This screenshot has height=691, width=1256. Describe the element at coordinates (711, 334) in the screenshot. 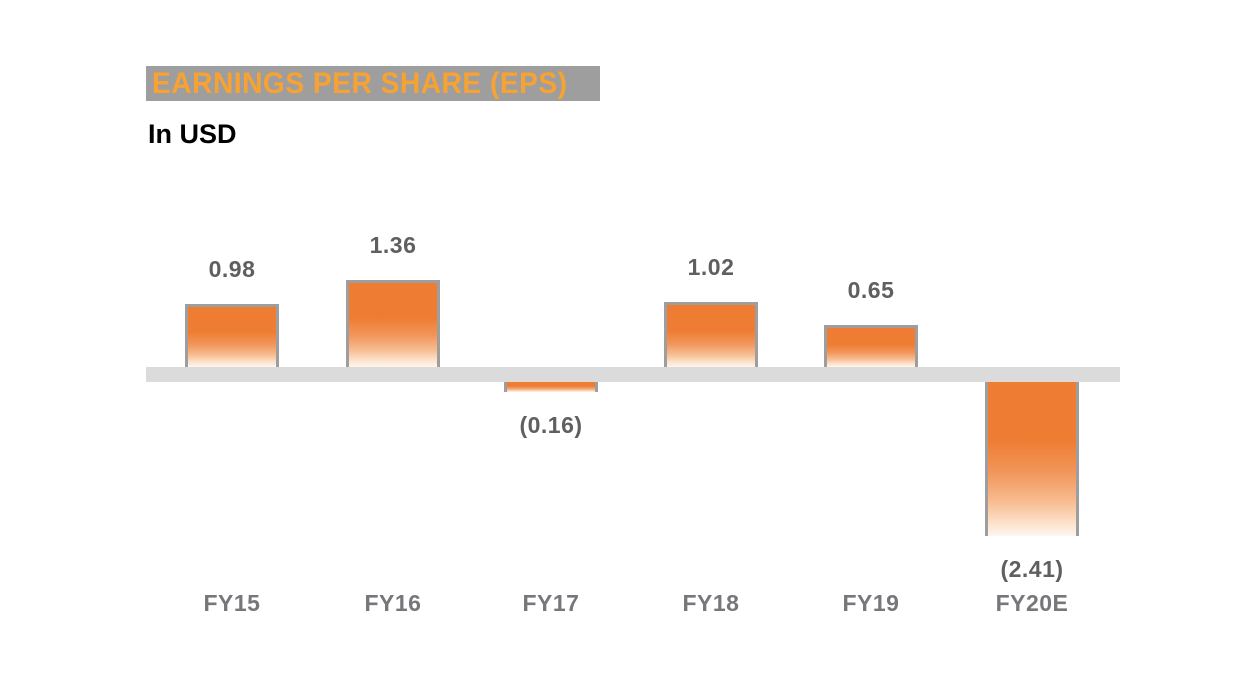

I see `bar-FY18` at that location.